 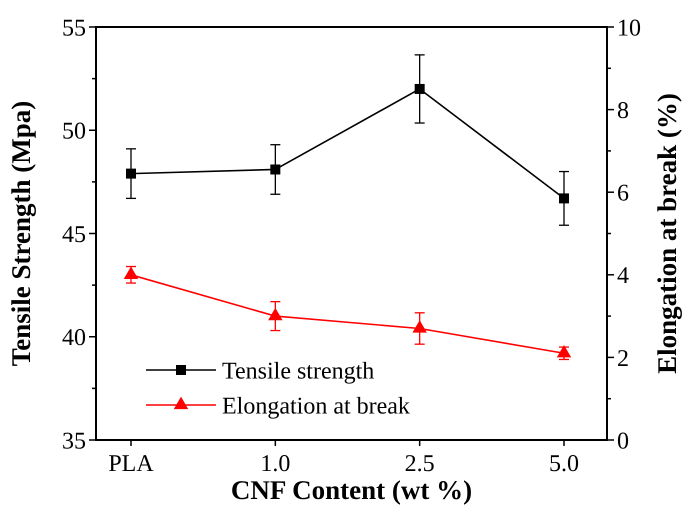 What do you see at coordinates (21, 233) in the screenshot?
I see `y-axis-title: Tensile Strength (Mpa)` at bounding box center [21, 233].